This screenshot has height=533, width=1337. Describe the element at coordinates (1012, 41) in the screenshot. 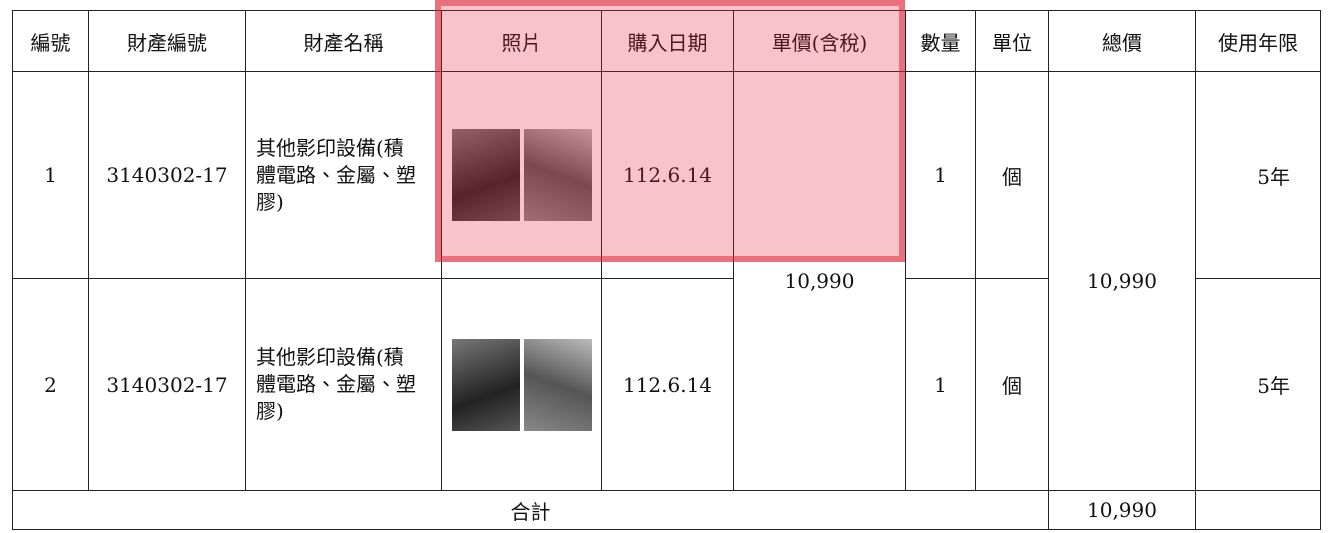

I see `header: 單位` at that location.